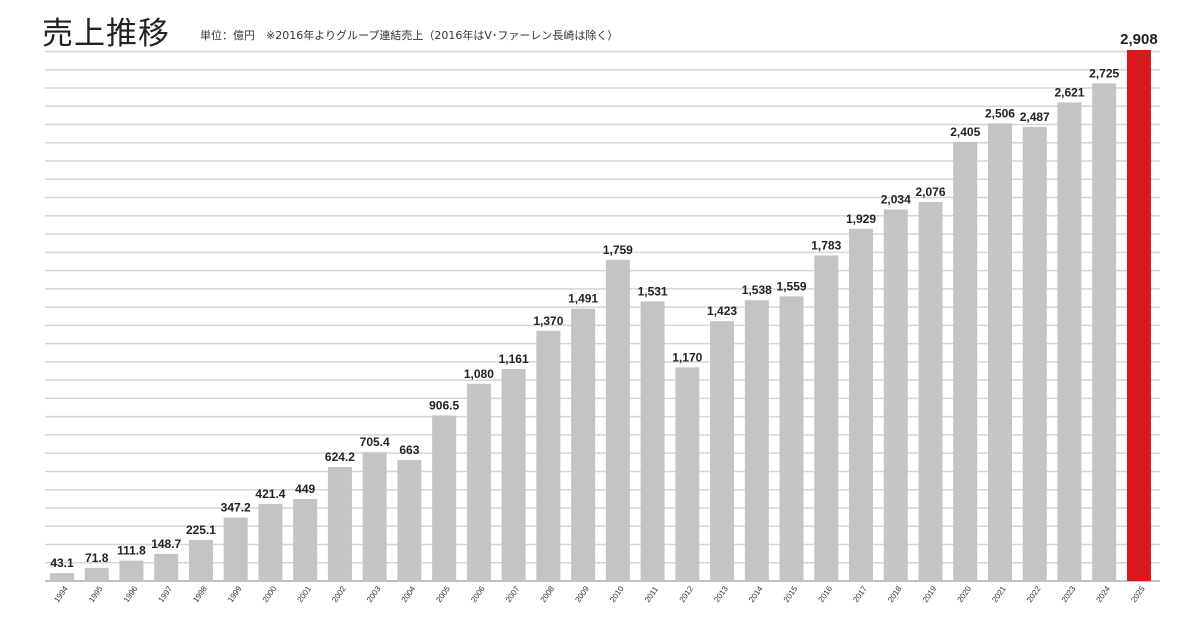 This screenshot has width=1200, height=630. What do you see at coordinates (756, 594) in the screenshot?
I see `x-tick-label: 2014` at bounding box center [756, 594].